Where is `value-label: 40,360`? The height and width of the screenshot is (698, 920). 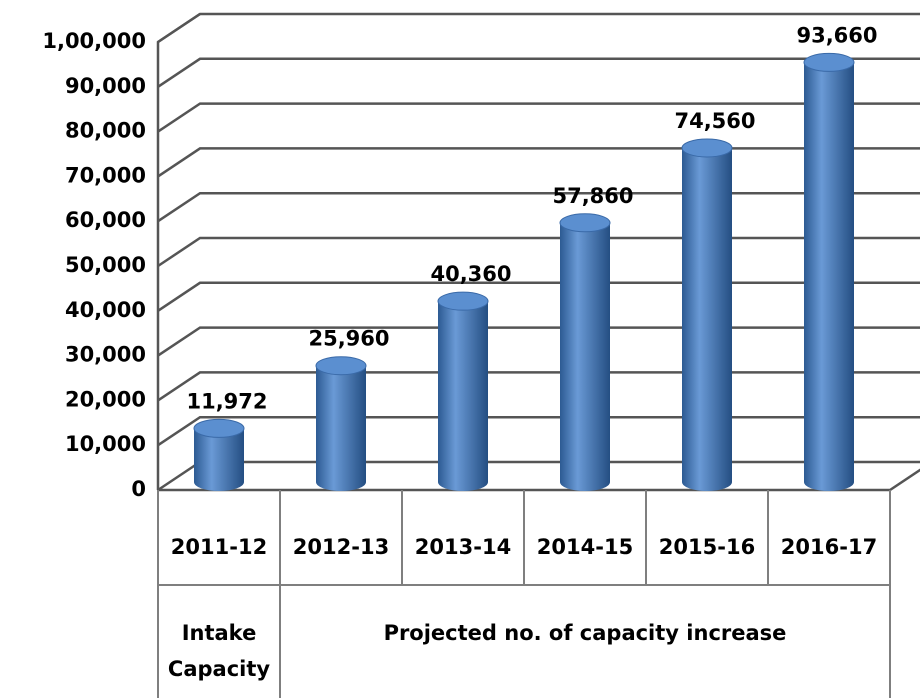
value-label: 40,360 is located at coordinates (470, 274).